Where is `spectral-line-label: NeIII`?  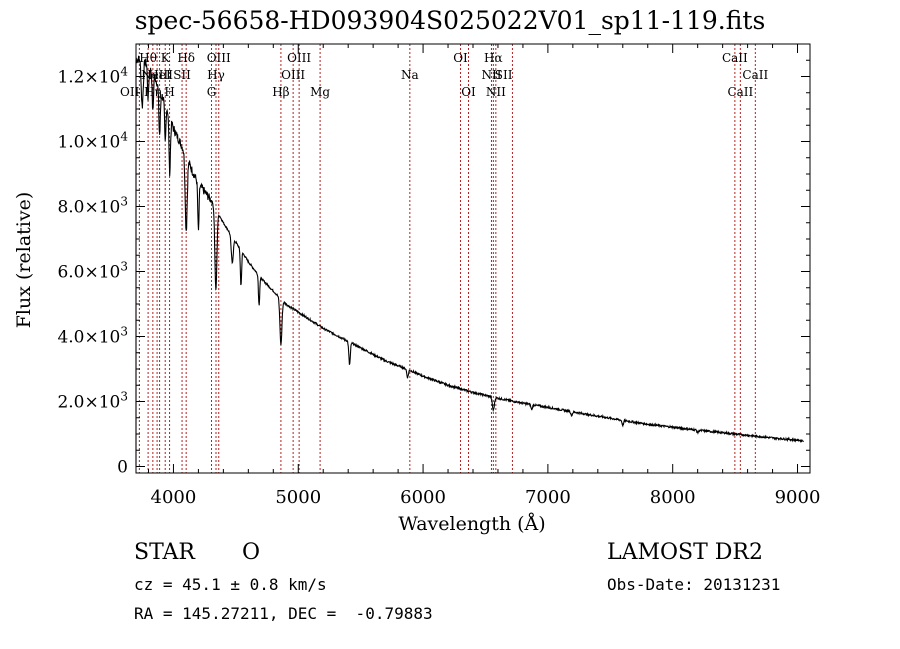
spectral-line-label: NeIII is located at coordinates (157, 75).